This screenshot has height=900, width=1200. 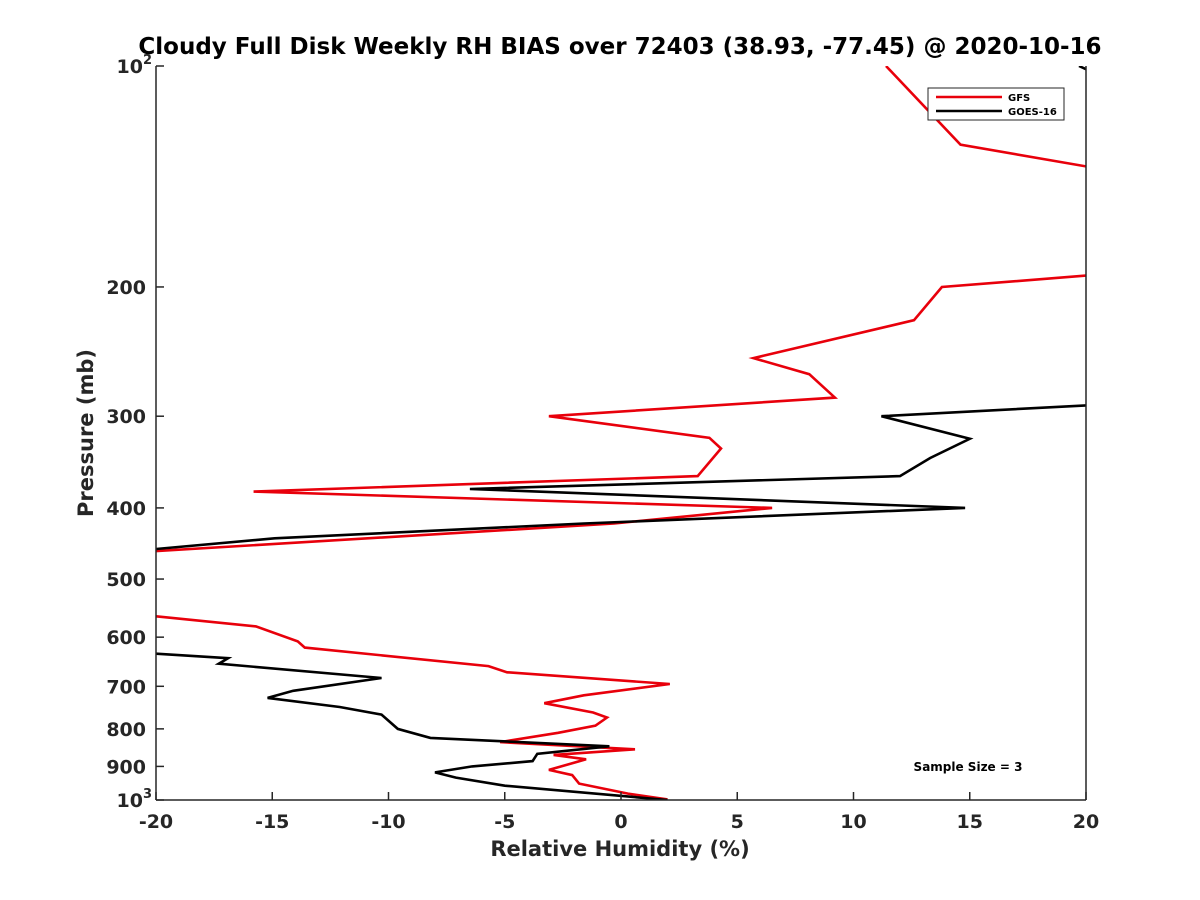 I want to click on y-tick-label: 700, so click(x=126, y=687).